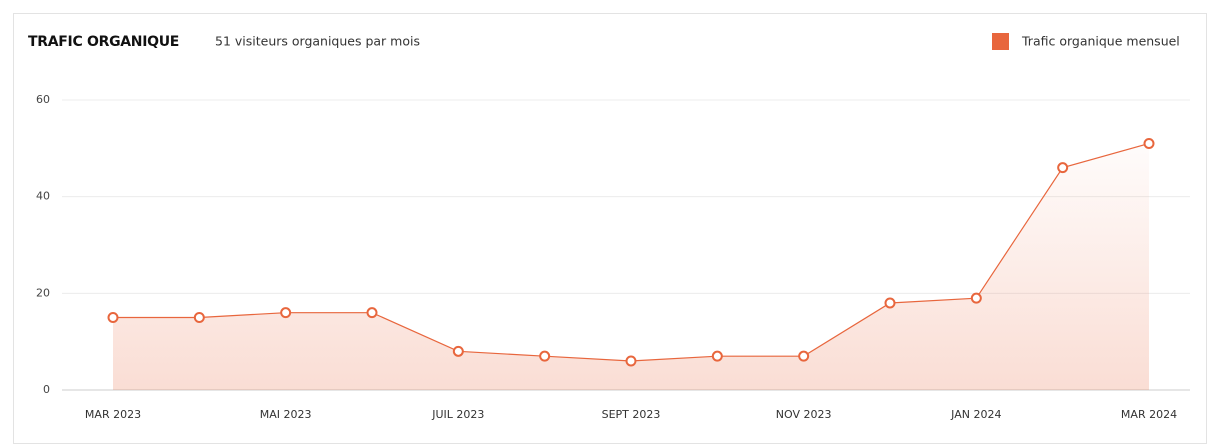 This screenshot has width=1220, height=448. What do you see at coordinates (631, 414) in the screenshot?
I see `x-tick-label: SEPT 2023` at bounding box center [631, 414].